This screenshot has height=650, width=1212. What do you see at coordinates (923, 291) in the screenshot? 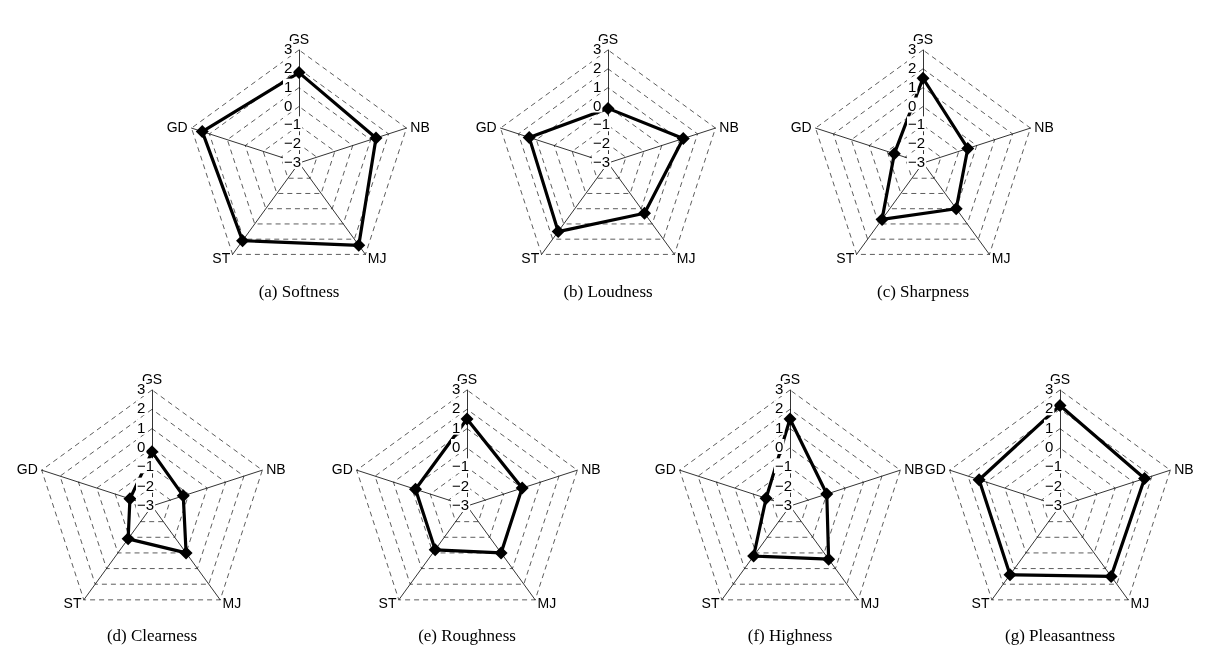
I see `text: (c) Sharpness` at bounding box center [923, 291].